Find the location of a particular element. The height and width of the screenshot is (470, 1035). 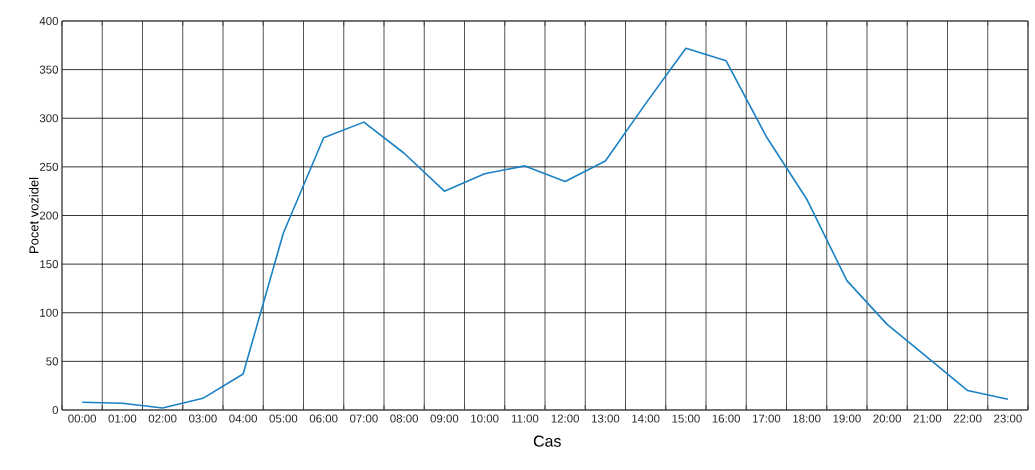

x-tick-label: 04:00 is located at coordinates (243, 418).